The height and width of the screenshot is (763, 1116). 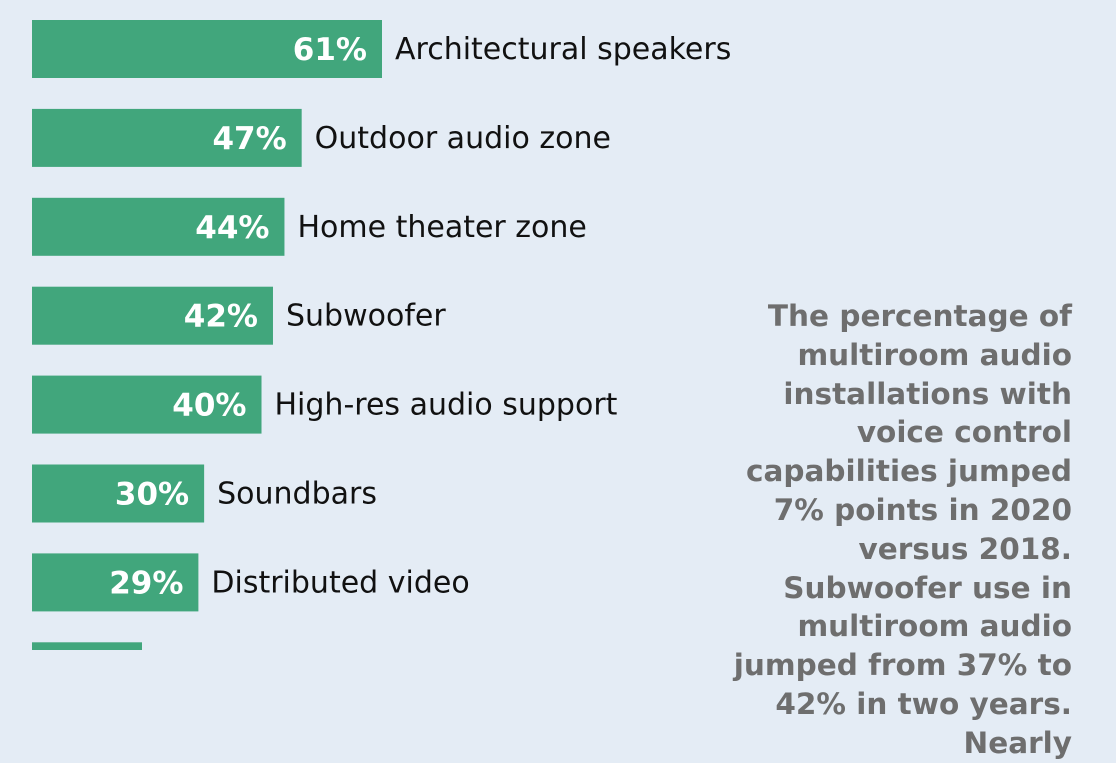 What do you see at coordinates (221, 317) in the screenshot?
I see `bar-value-label: 42%` at bounding box center [221, 317].